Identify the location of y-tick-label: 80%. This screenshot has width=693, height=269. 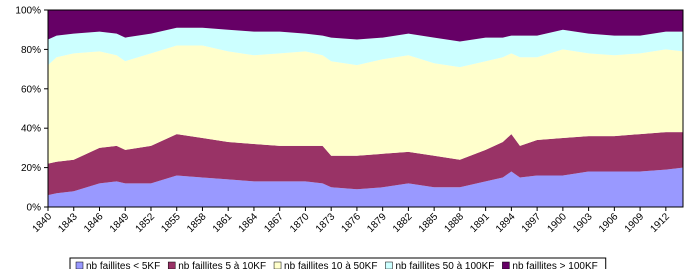
(31, 50).